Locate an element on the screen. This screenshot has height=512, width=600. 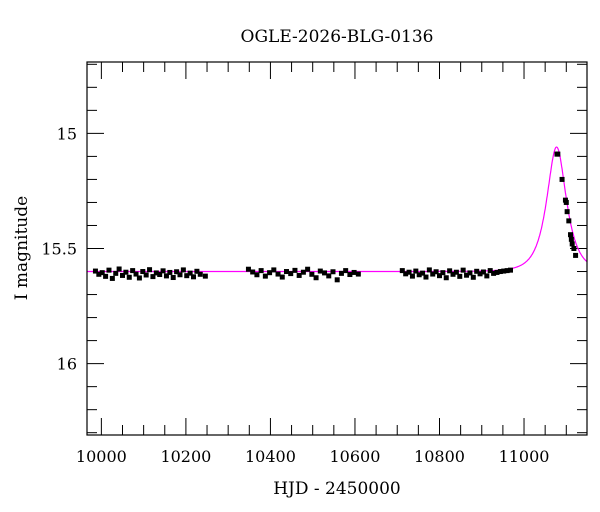
y-tick-label: 15.5 is located at coordinates (59, 249).